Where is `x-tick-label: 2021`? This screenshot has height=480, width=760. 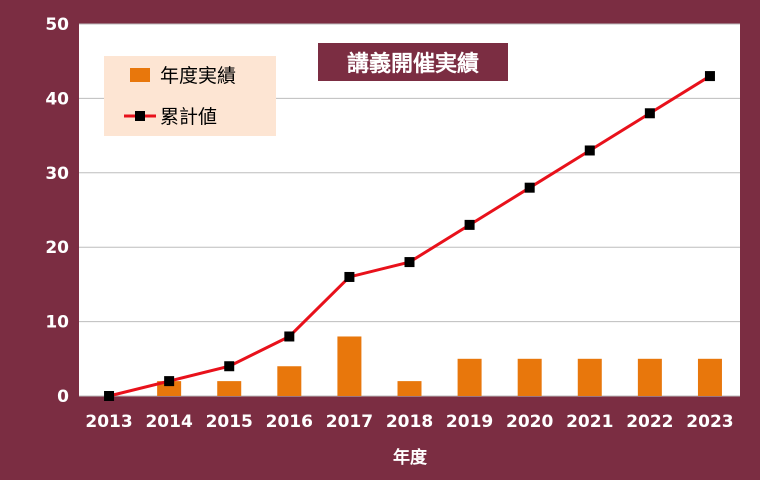
x-tick-label: 2021 is located at coordinates (589, 422).